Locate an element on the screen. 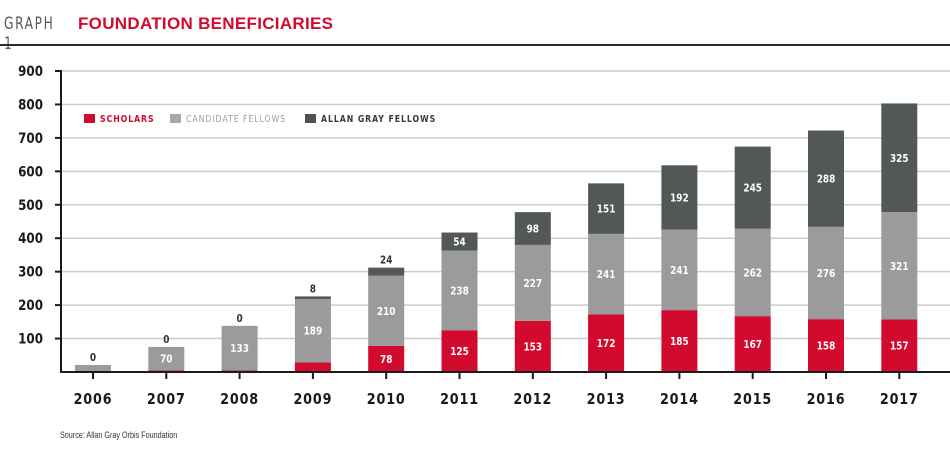 This screenshot has height=458, width=950. legend-label: ALLAN GRAY FELLOWS is located at coordinates (378, 119).